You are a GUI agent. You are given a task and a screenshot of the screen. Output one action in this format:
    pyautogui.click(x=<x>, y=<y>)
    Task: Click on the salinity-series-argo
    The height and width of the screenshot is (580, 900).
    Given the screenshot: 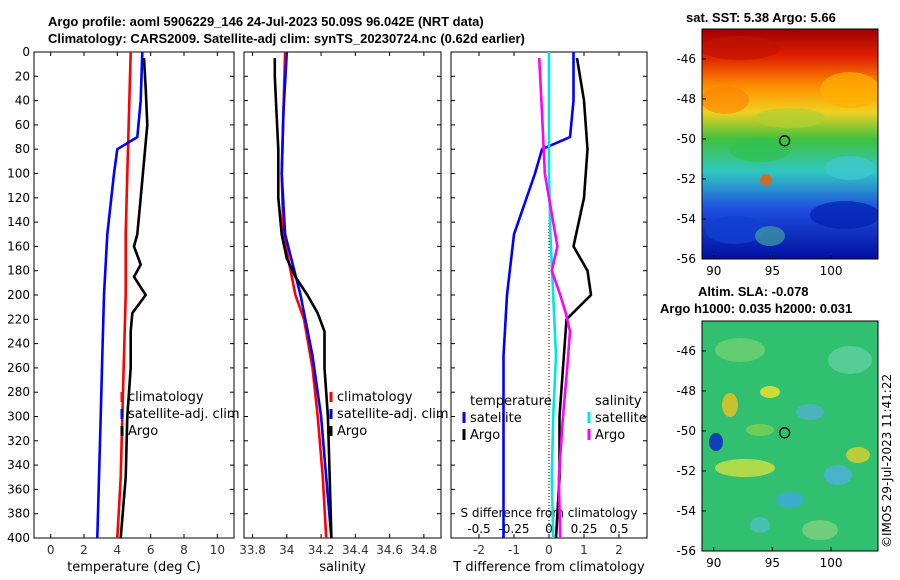 What is the action you would take?
    pyautogui.click(x=303, y=298)
    